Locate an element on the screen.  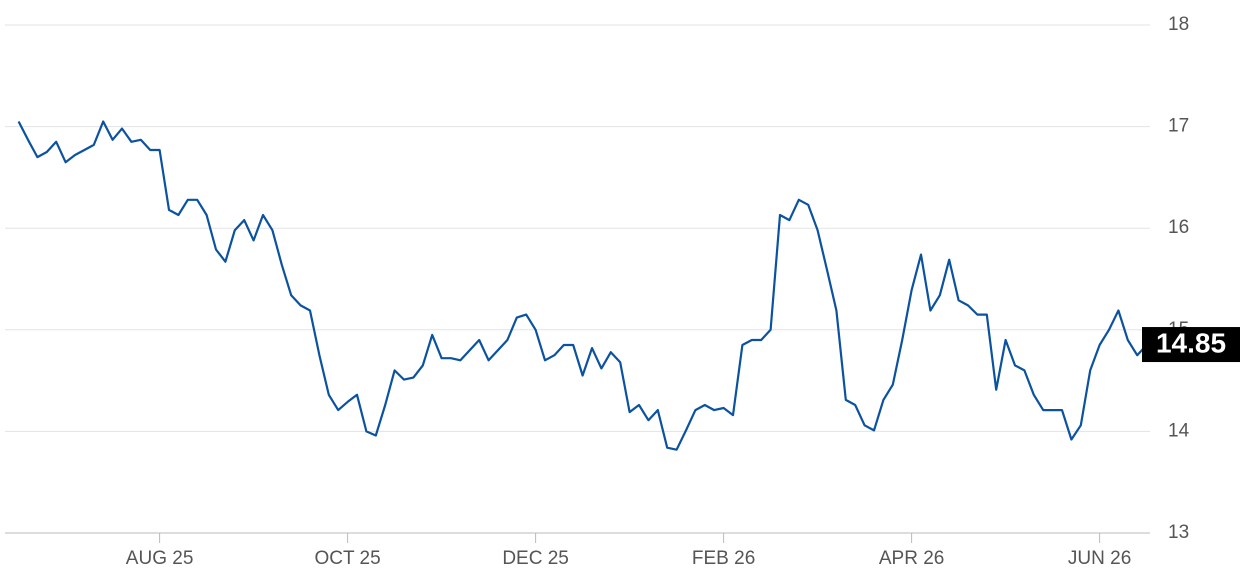
last-value-label: 14.85 is located at coordinates (1191, 342).